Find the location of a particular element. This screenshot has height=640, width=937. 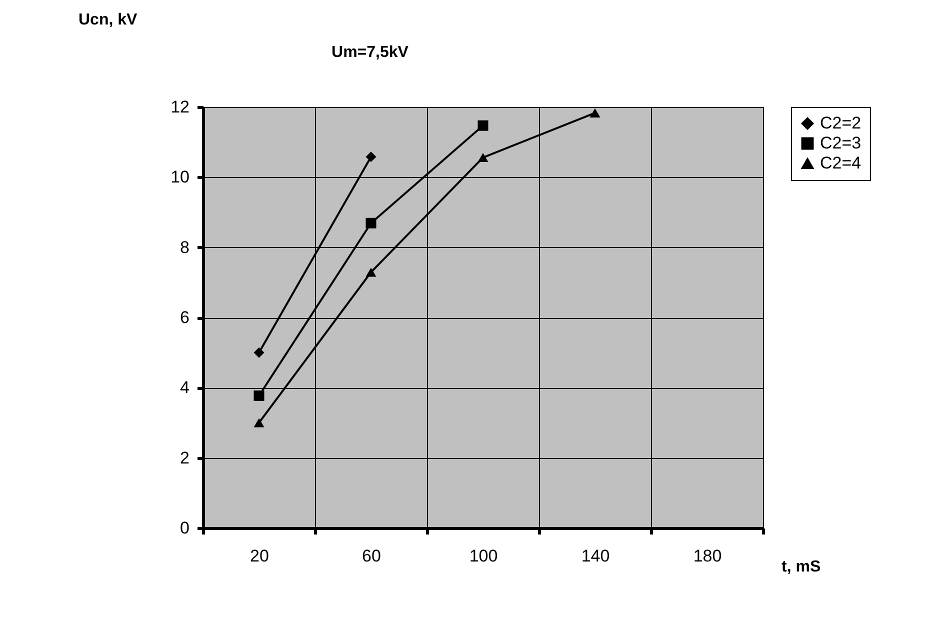

y-tick-label: 0 is located at coordinates (185, 528).